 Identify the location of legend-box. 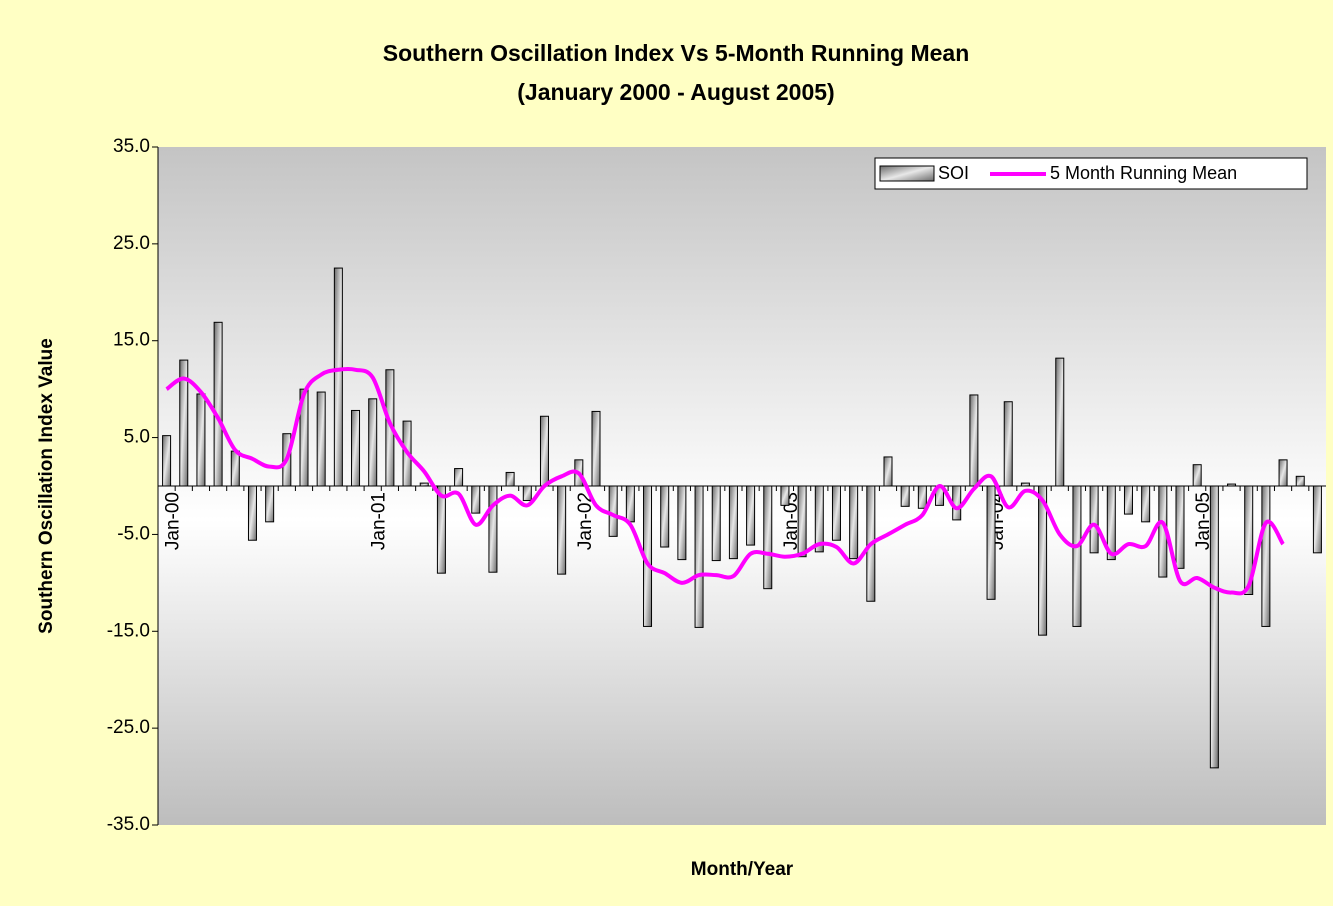
(1091, 173).